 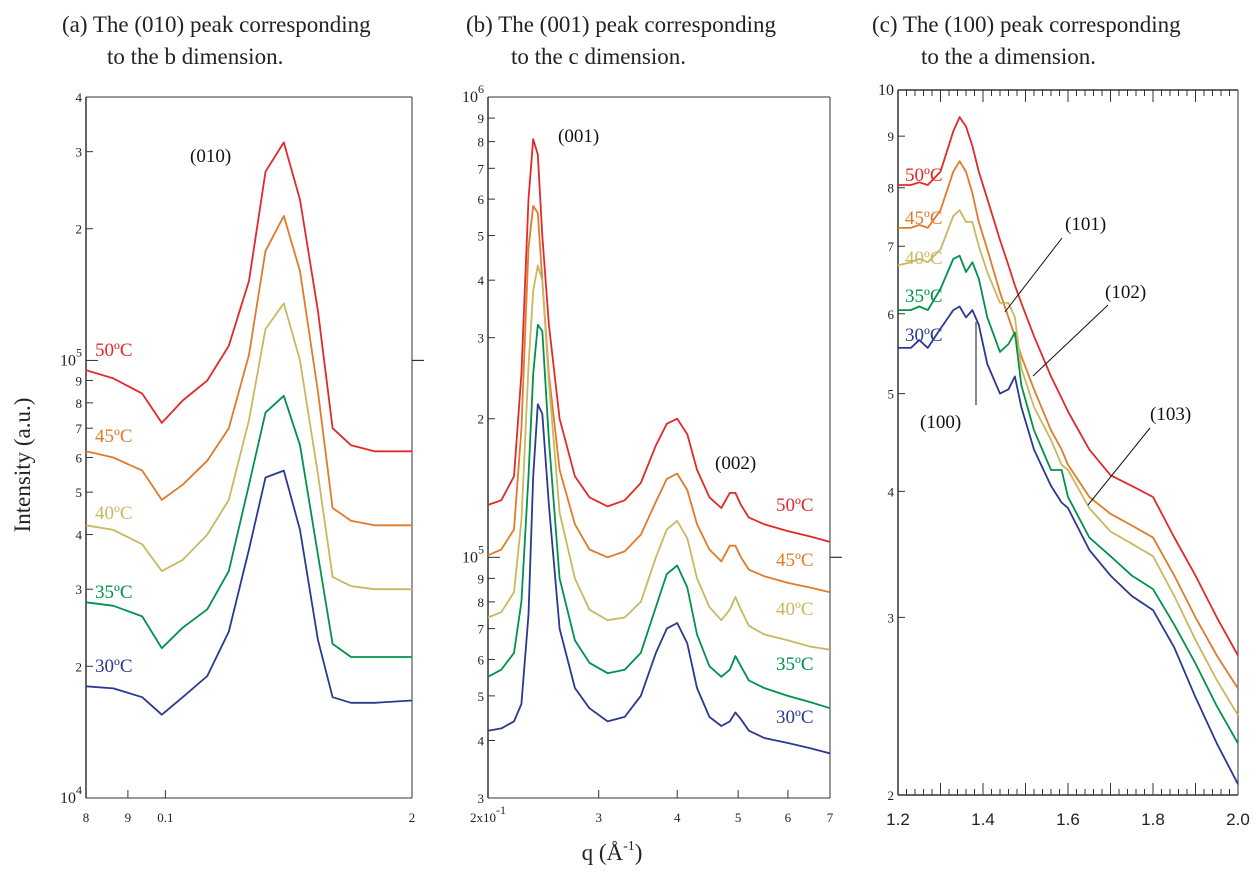 I want to click on panel-b-x-tick-label: 7, so click(x=830, y=817).